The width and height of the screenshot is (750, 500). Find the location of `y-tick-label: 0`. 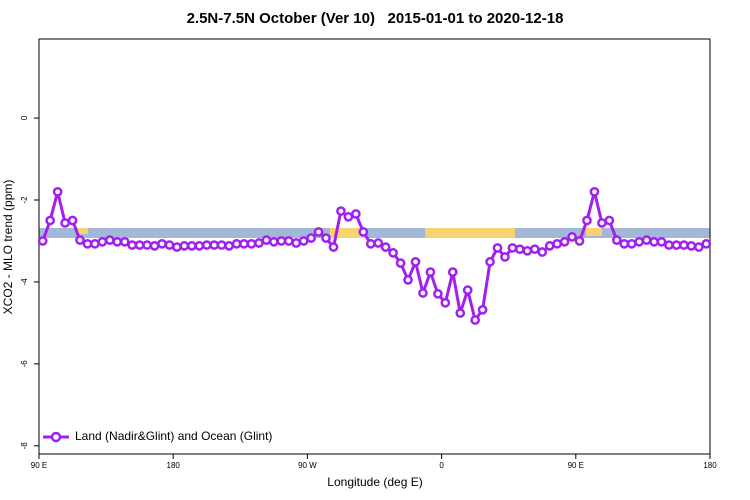

y-tick-label: 0 is located at coordinates (24, 117).